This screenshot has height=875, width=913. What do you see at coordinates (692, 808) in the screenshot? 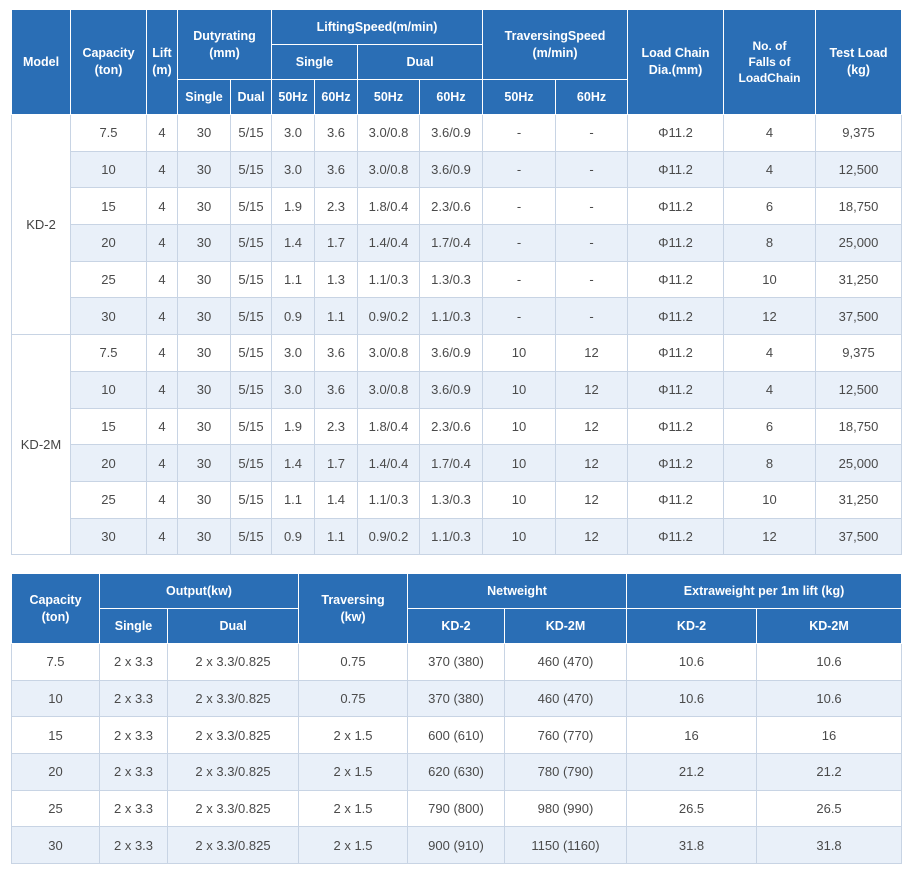
I see `table-cell: 26.5` at bounding box center [692, 808].